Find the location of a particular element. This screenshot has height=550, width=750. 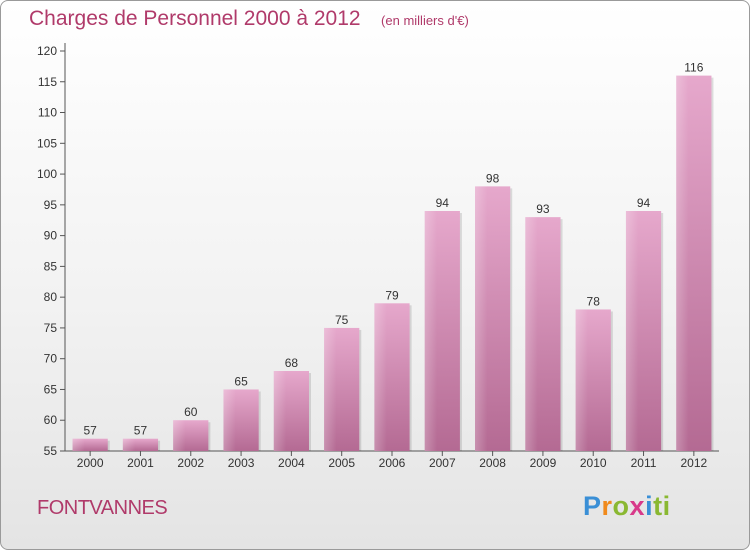

value-label: 60 is located at coordinates (191, 412).